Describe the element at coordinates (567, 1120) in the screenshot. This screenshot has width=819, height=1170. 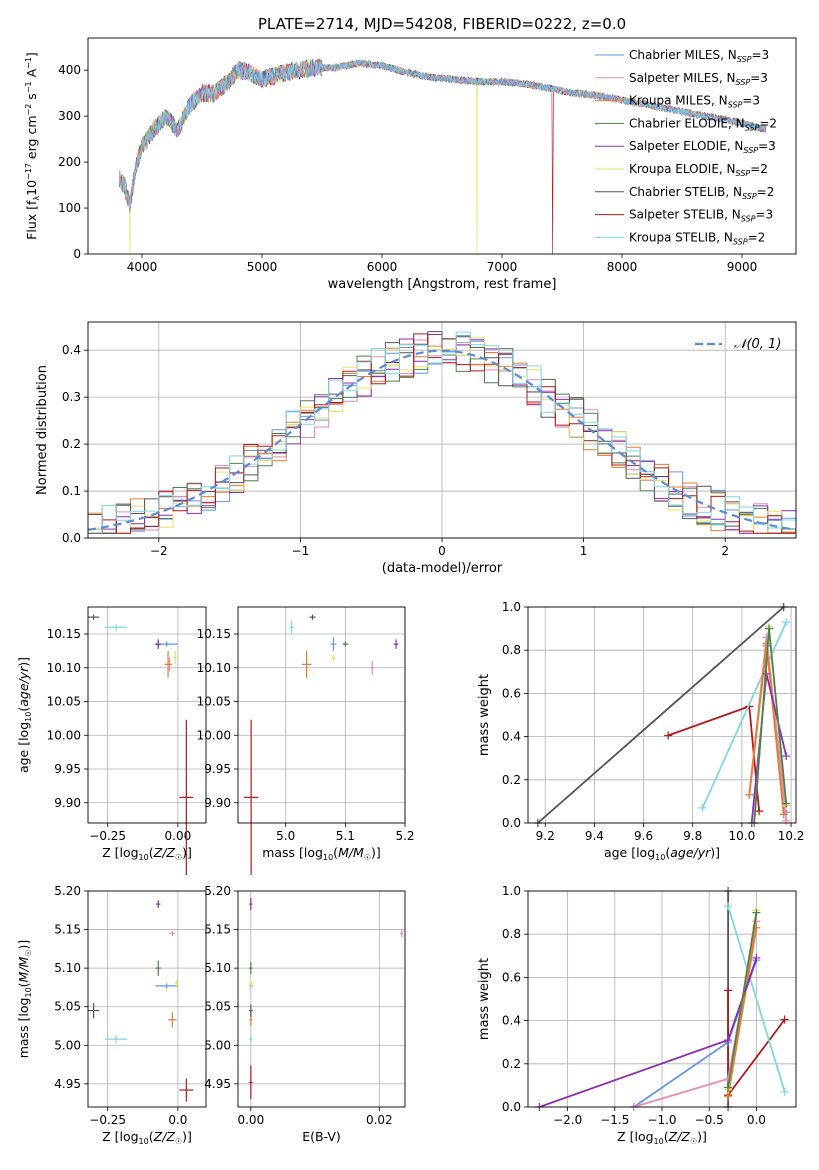
I see `x-tick-label: −2.0` at that location.